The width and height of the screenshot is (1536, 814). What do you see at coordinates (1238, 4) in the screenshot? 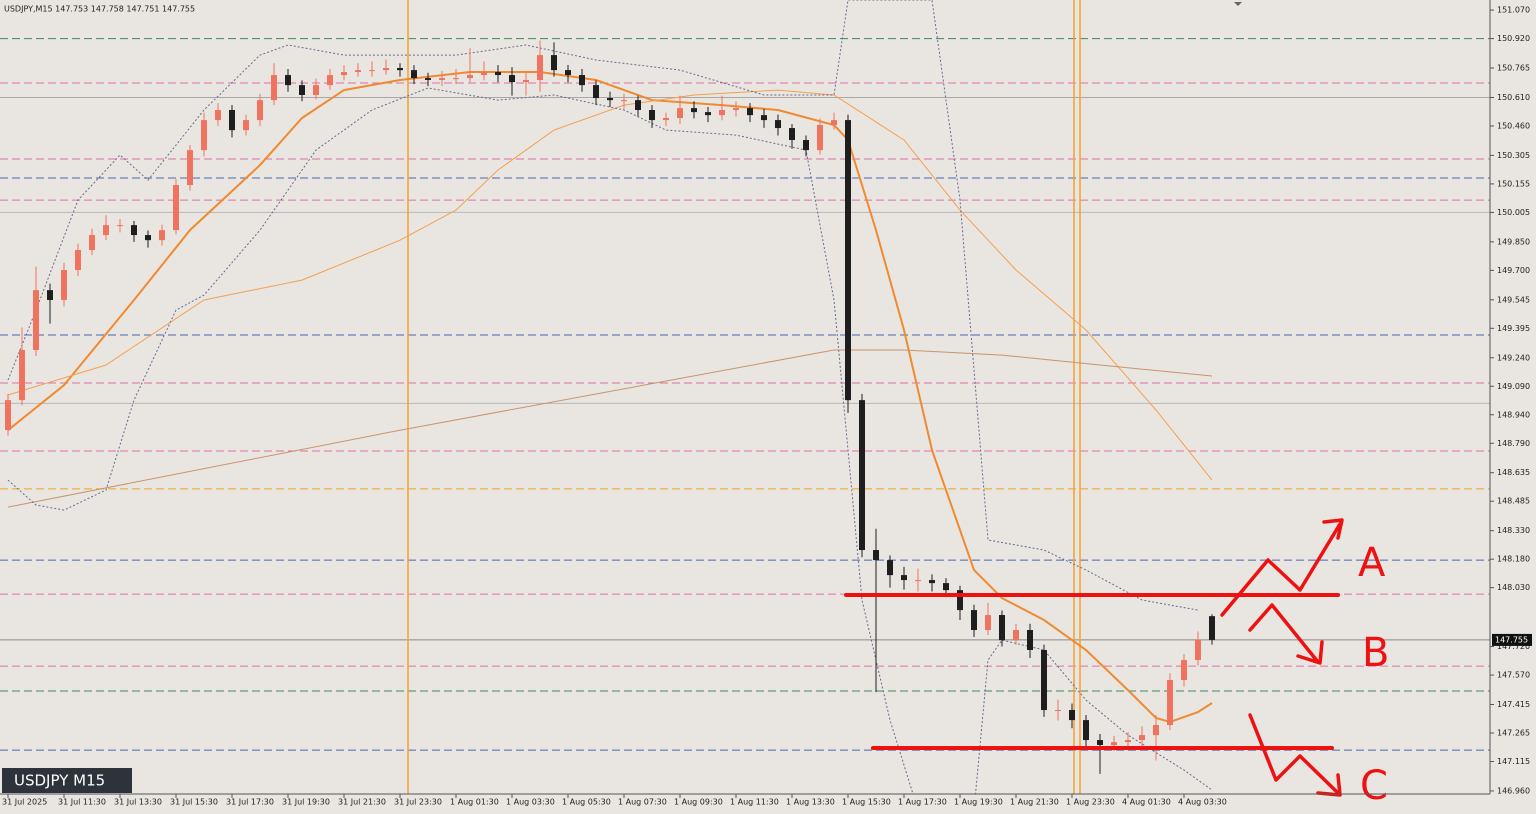
I see `shift-marker` at bounding box center [1238, 4].